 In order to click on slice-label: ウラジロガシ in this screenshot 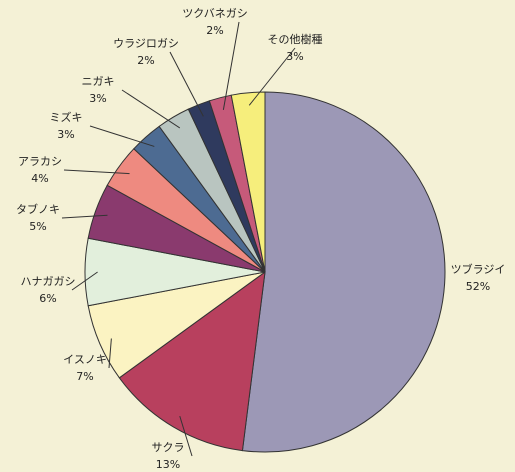, I will do `click(146, 43)`.